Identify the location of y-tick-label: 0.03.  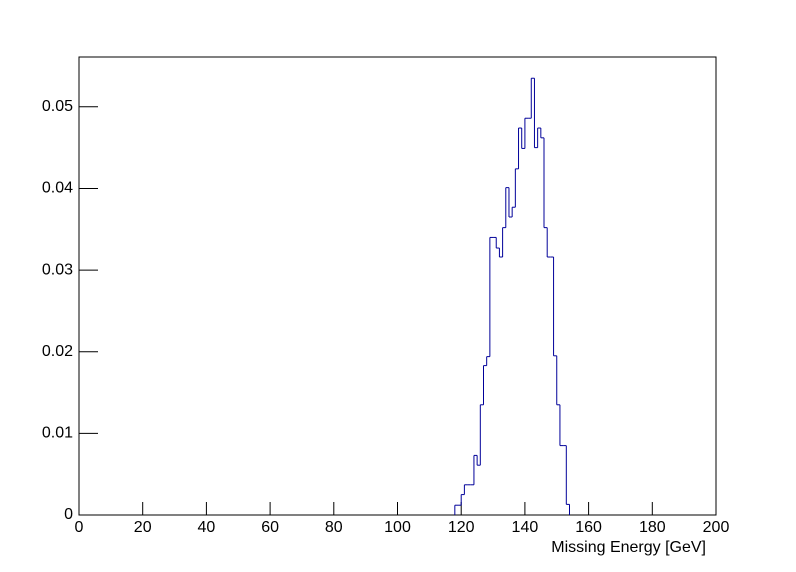
(57, 269).